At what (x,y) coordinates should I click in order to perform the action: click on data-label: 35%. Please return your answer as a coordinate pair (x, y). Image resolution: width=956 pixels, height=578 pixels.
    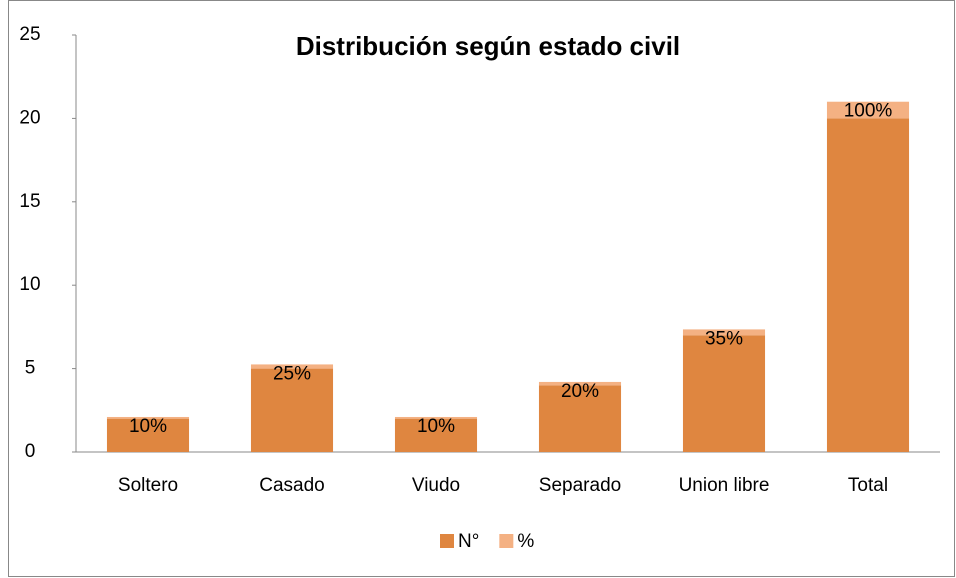
    Looking at the image, I should click on (724, 338).